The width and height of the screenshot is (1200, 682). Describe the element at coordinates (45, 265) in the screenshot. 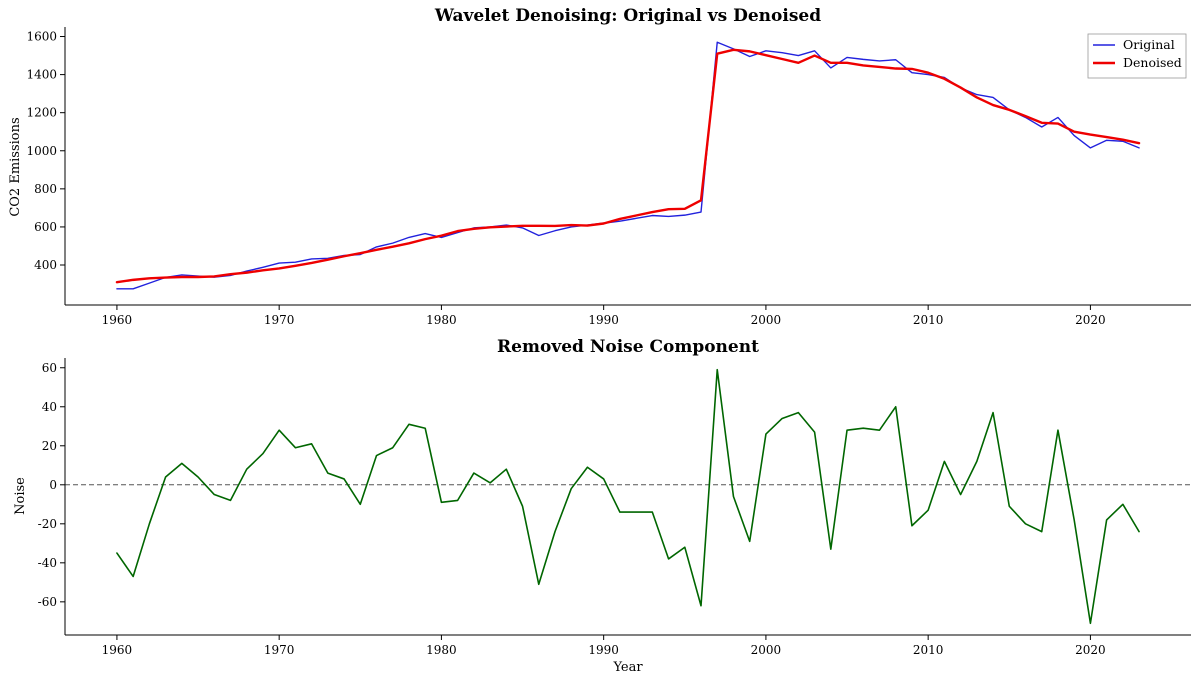

I see `y-tick-label-400: 400` at that location.